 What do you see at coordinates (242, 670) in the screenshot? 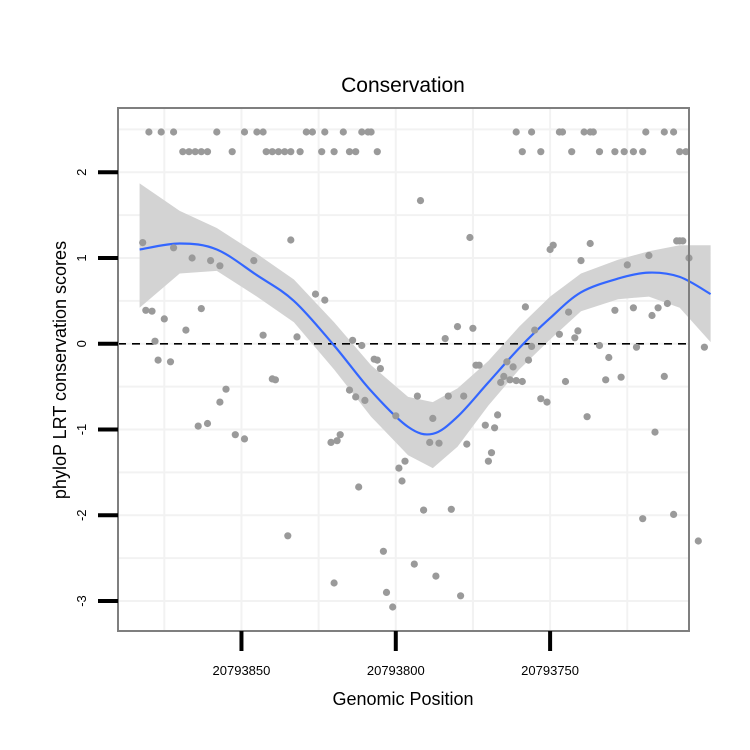
I see `x-tick-label: 20793850` at bounding box center [242, 670].